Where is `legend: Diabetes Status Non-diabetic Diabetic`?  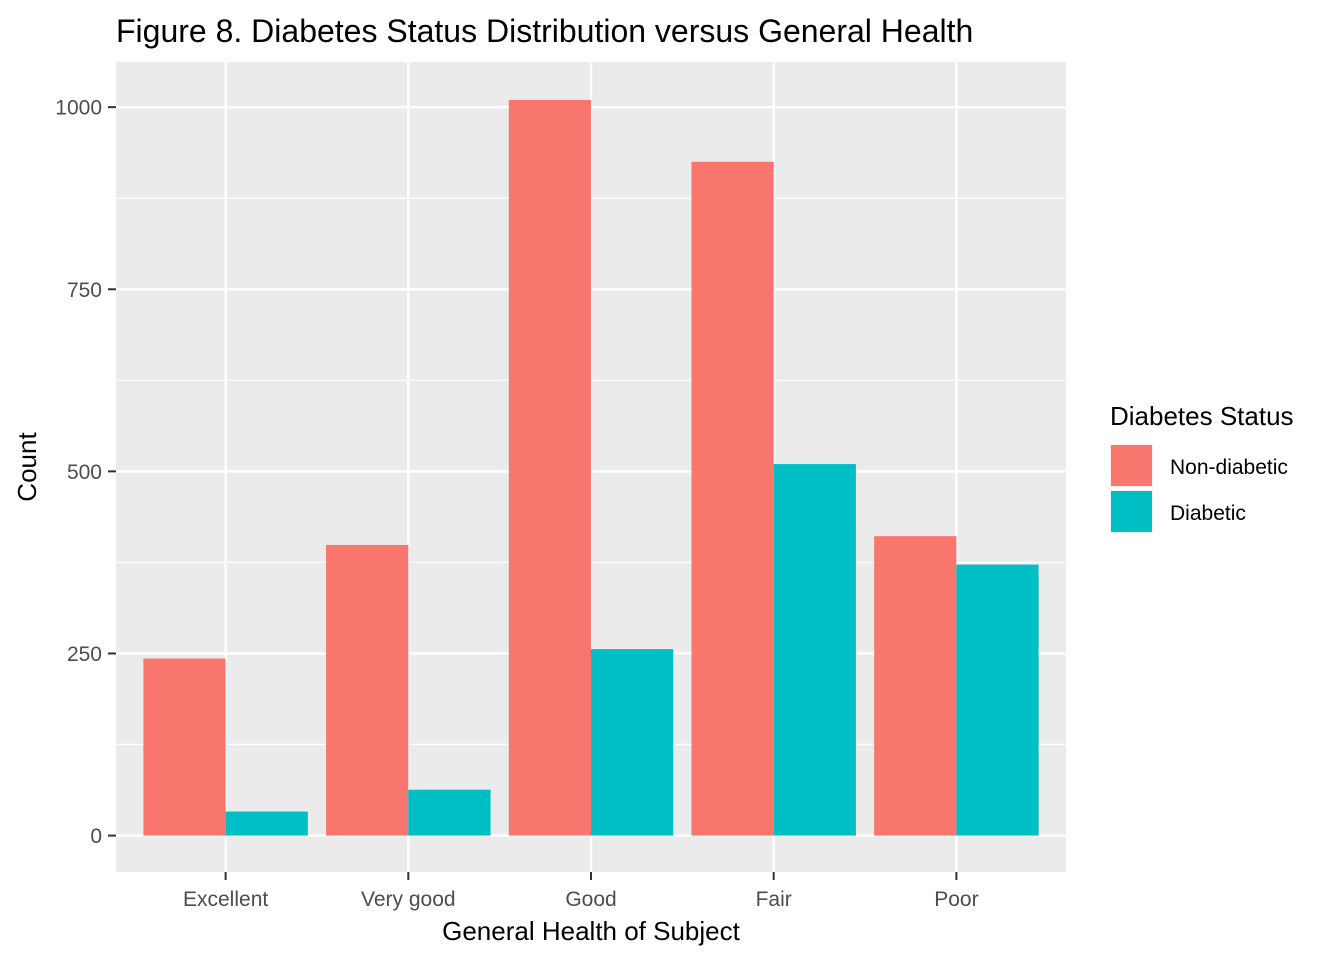 legend: Diabetes Status Non-diabetic Diabetic is located at coordinates (1202, 467).